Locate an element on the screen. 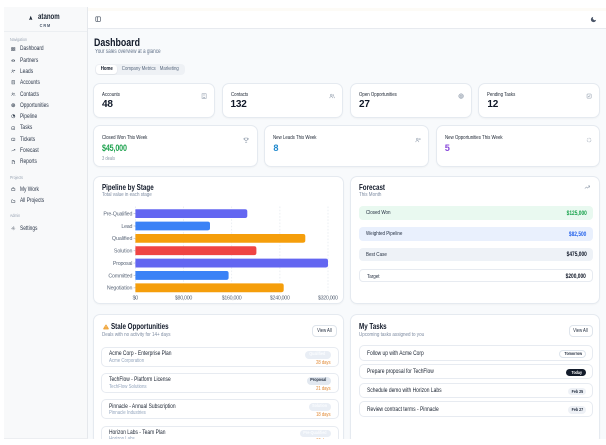 The height and width of the screenshot is (445, 606). svg-text: Pre-Qualified is located at coordinates (117, 215).